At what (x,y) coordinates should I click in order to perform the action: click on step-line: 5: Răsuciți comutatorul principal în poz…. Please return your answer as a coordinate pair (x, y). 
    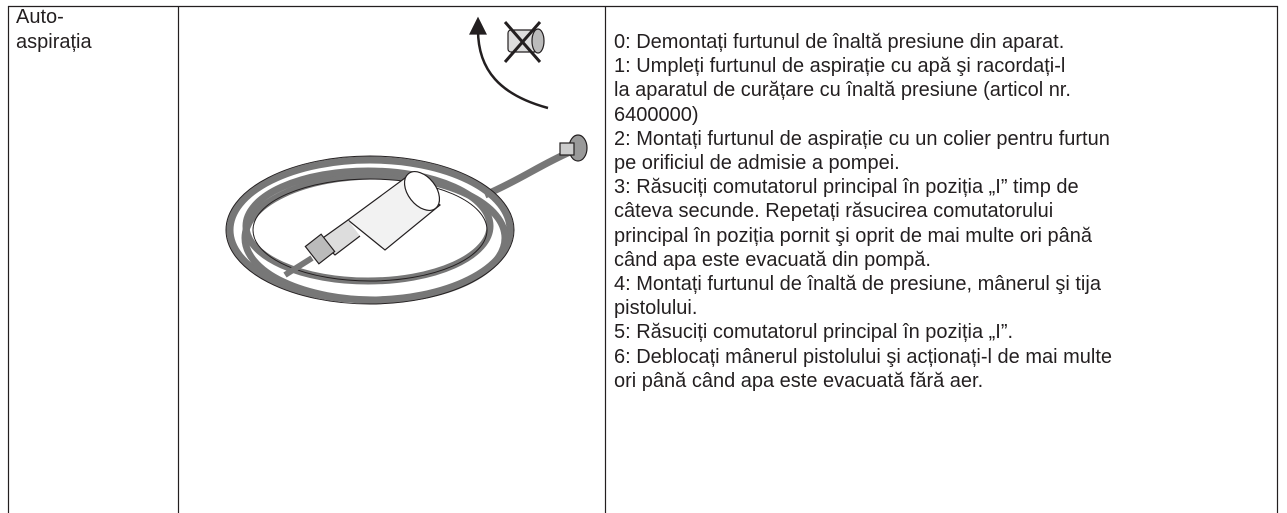
    Looking at the image, I should click on (814, 332).